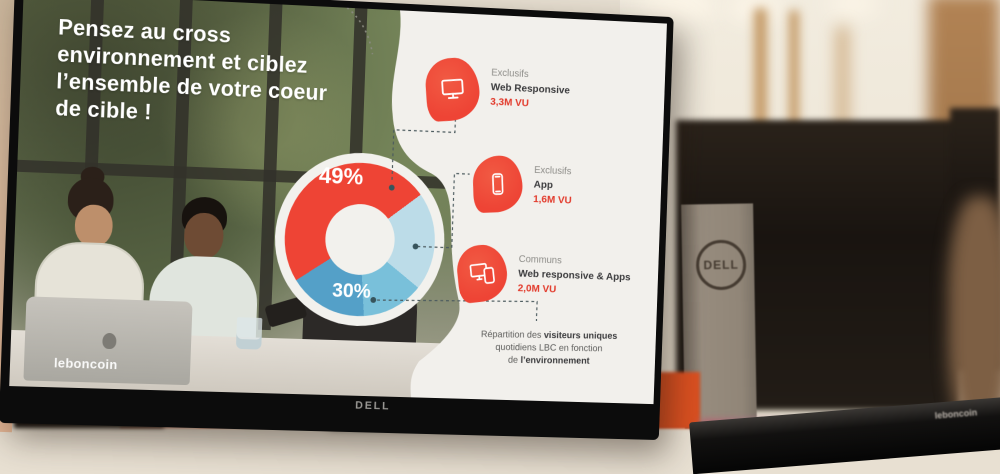 This screenshot has width=1000, height=474. I want to click on callout-communs: Communs Web responsive & Apps 2,0M VU, so click(544, 275).